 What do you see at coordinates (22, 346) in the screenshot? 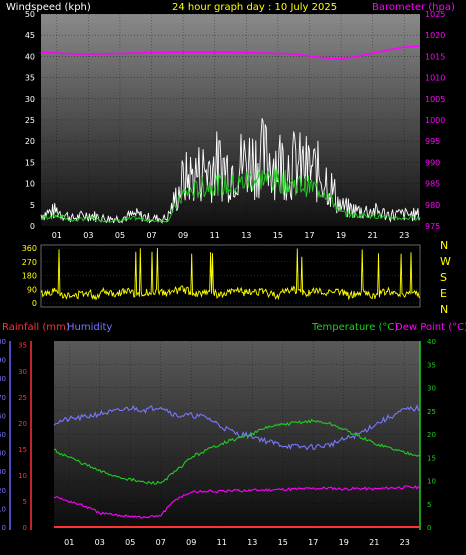
I see `rain-tick-label: 35` at bounding box center [22, 346].